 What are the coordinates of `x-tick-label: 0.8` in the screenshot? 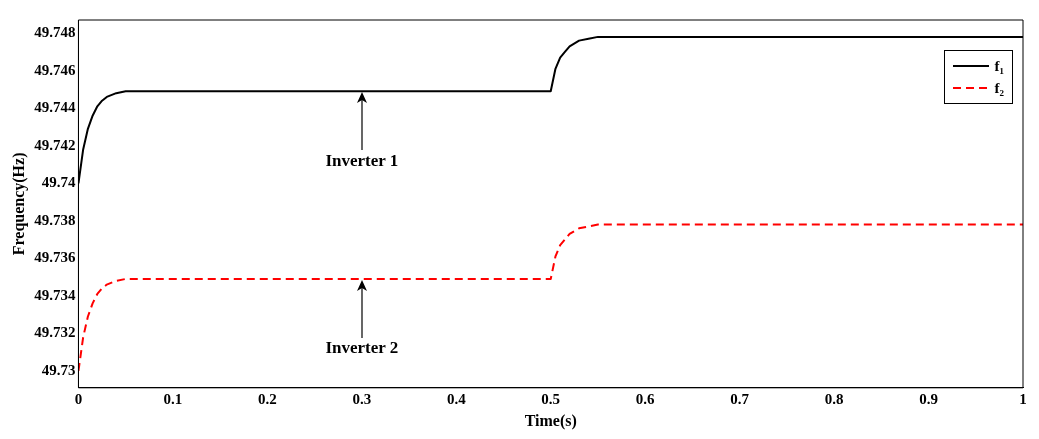 It's located at (834, 398).